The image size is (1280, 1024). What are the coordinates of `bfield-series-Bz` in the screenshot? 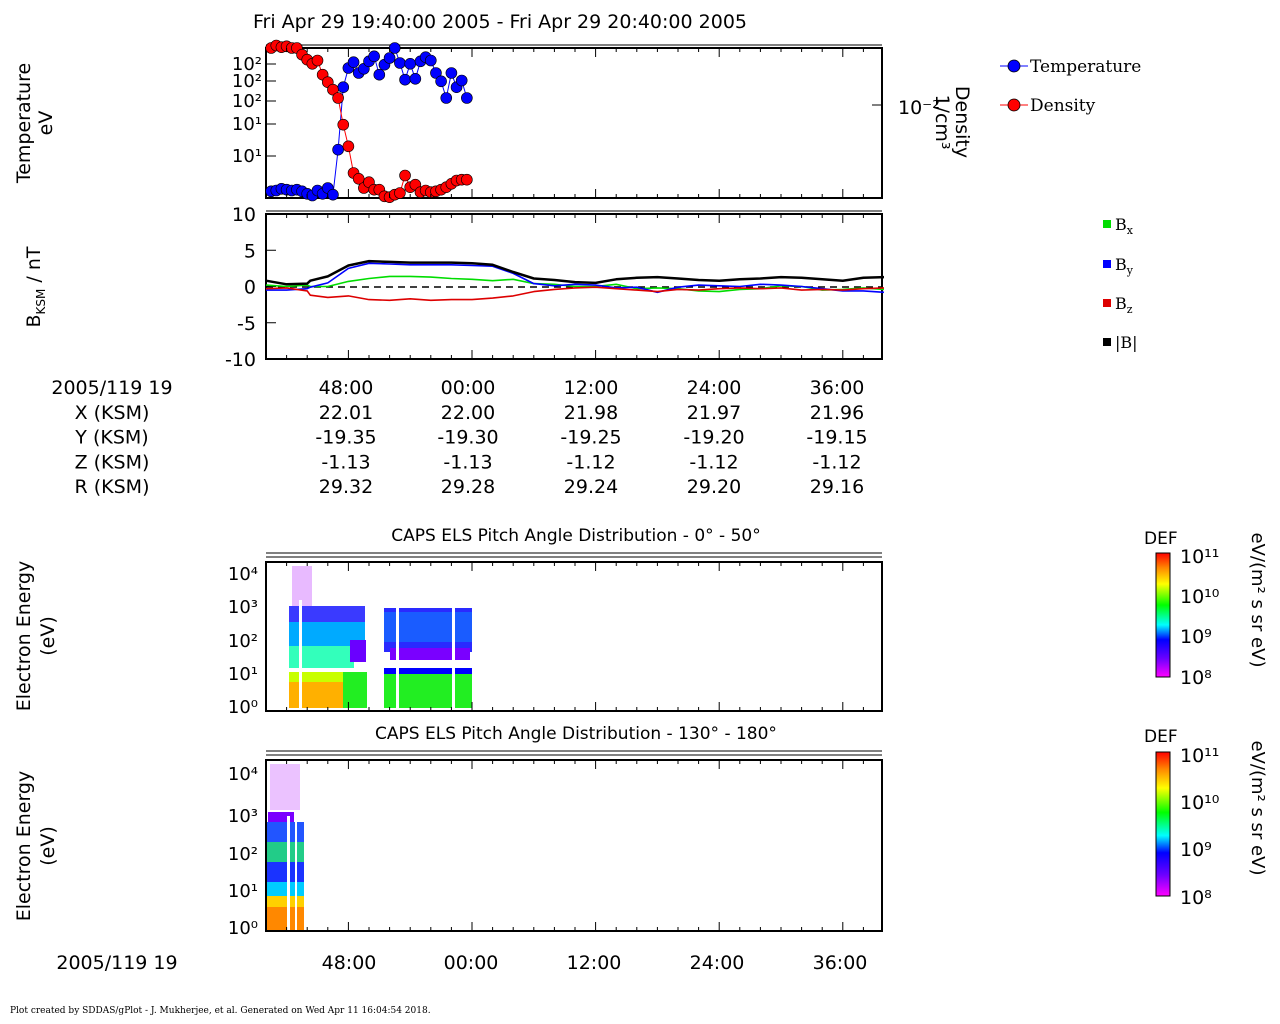 It's located at (575, 294).